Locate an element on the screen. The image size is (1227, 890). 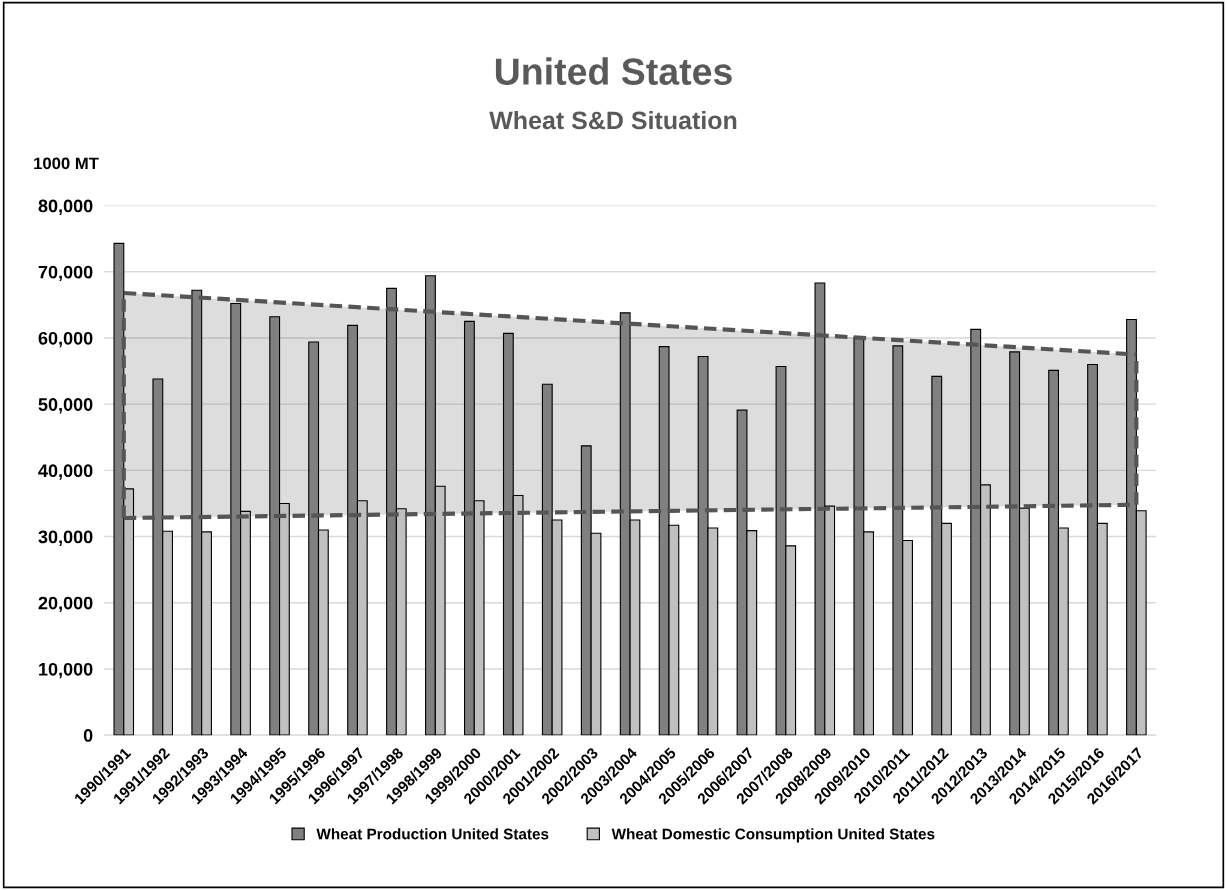
legend-label: Wheat Domestic Consumption United States is located at coordinates (773, 835).